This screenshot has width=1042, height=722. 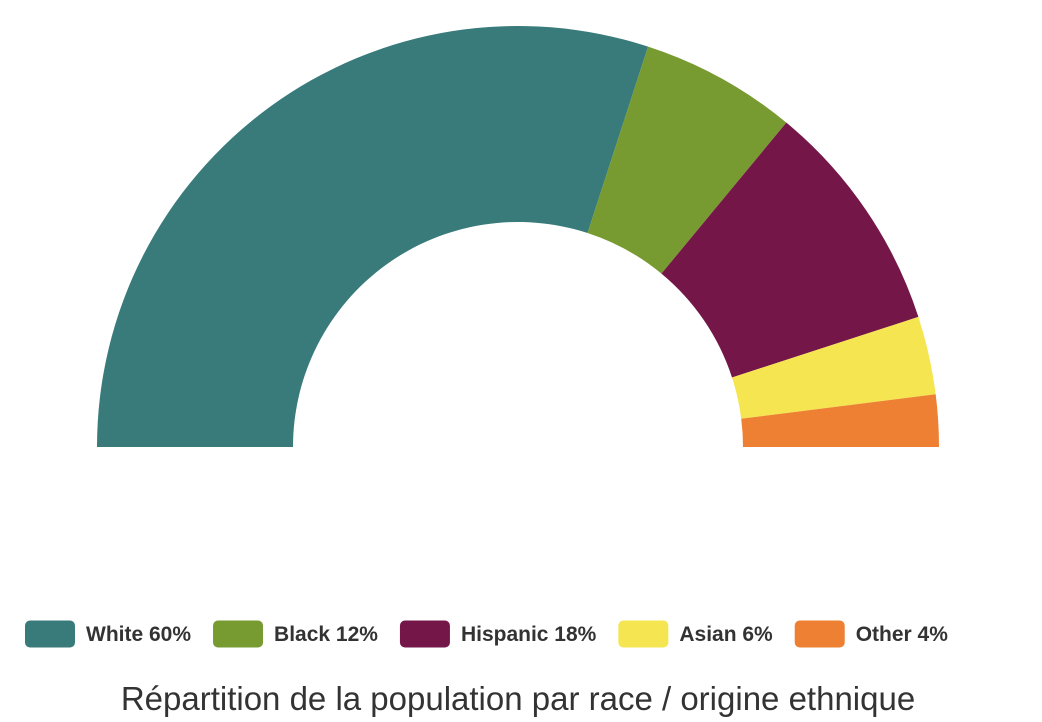 I want to click on legend-item-asian: Asian 6%, so click(x=695, y=634).